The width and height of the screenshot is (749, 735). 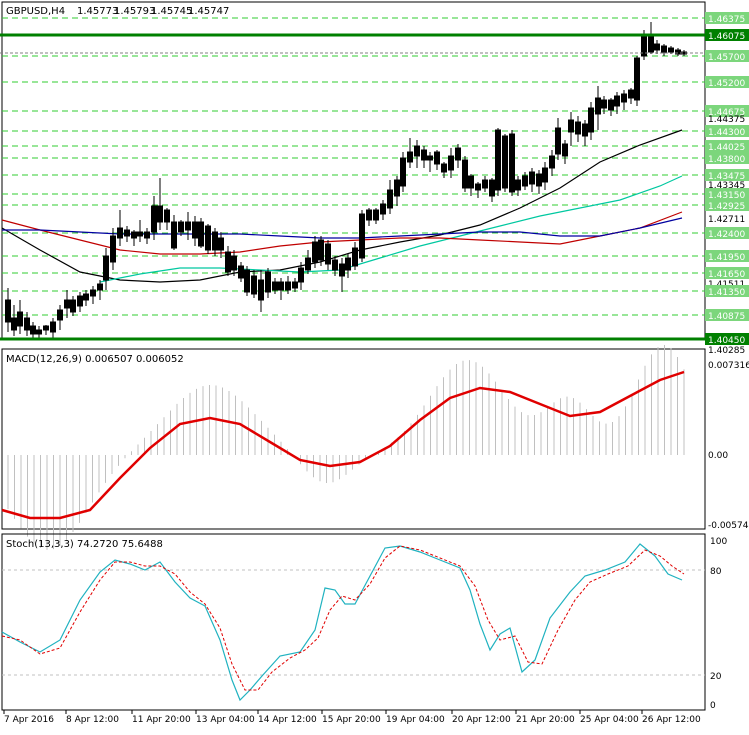 What do you see at coordinates (716, 677) in the screenshot?
I see `stoch-axis-20: 20` at bounding box center [716, 677].